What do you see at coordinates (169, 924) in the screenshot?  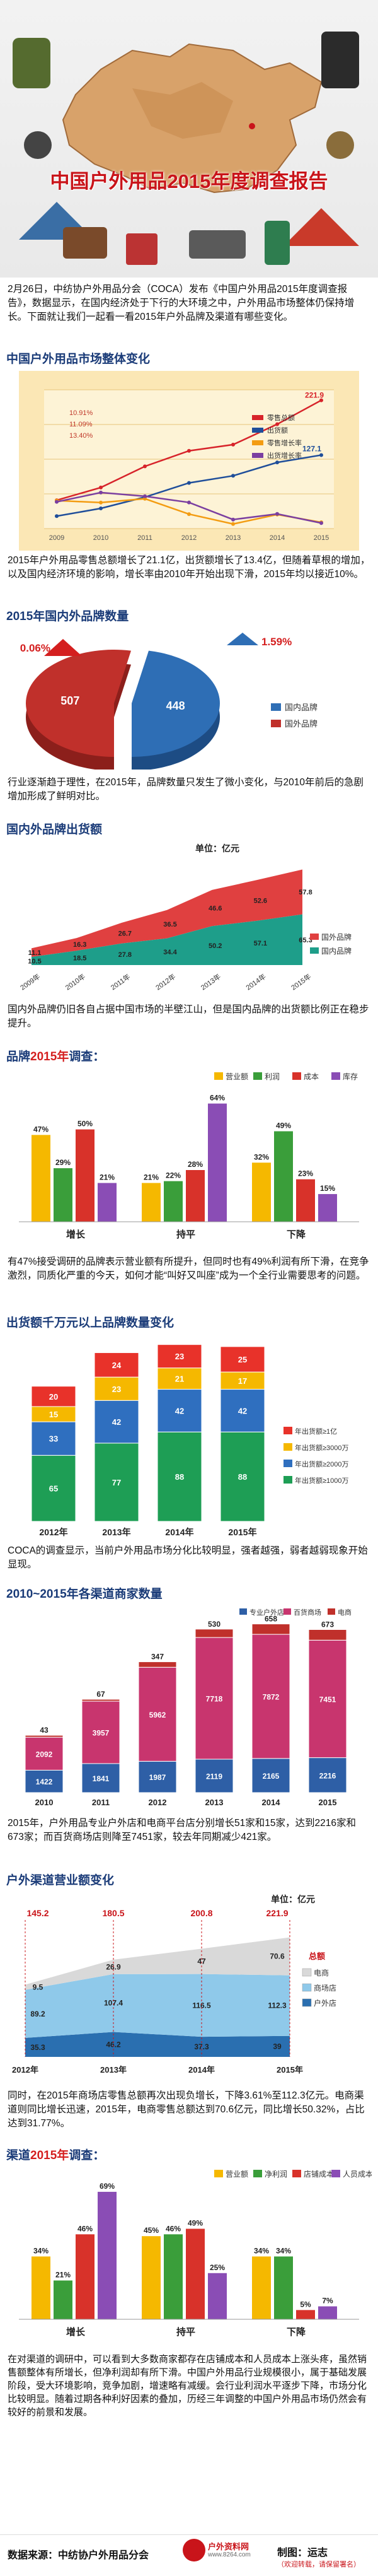 I see `data-label: 36.5` at bounding box center [169, 924].